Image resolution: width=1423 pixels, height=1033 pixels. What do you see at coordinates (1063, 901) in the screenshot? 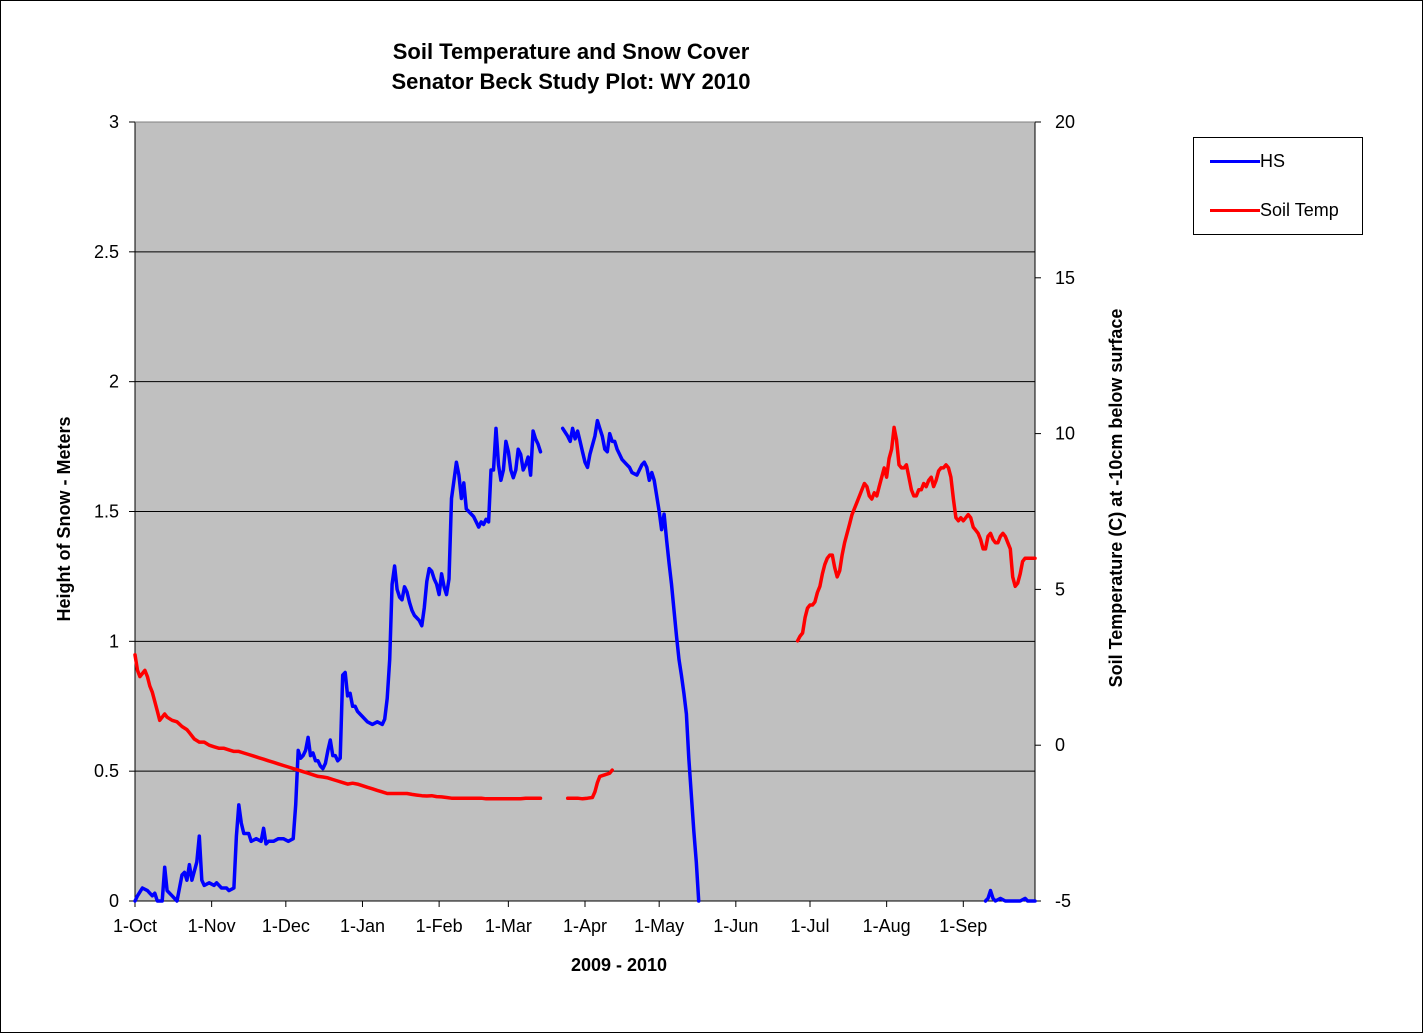
I see `y2-tick-label: -5` at bounding box center [1063, 901].